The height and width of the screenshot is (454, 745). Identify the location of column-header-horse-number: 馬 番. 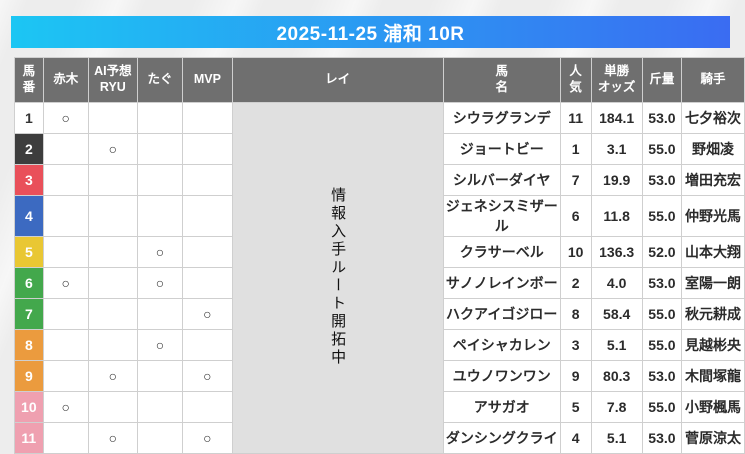
(29, 80).